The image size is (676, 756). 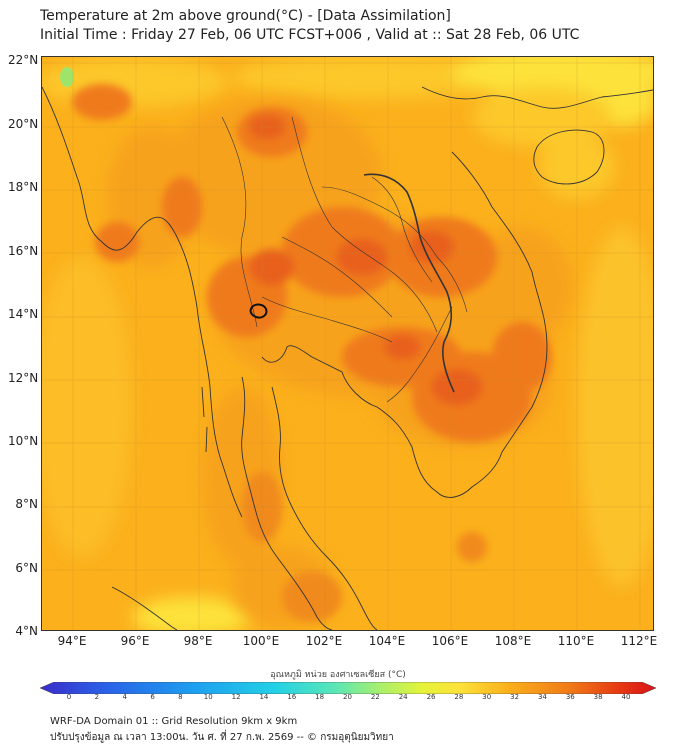 I want to click on colorbar-tick-label: 8, so click(x=180, y=697).